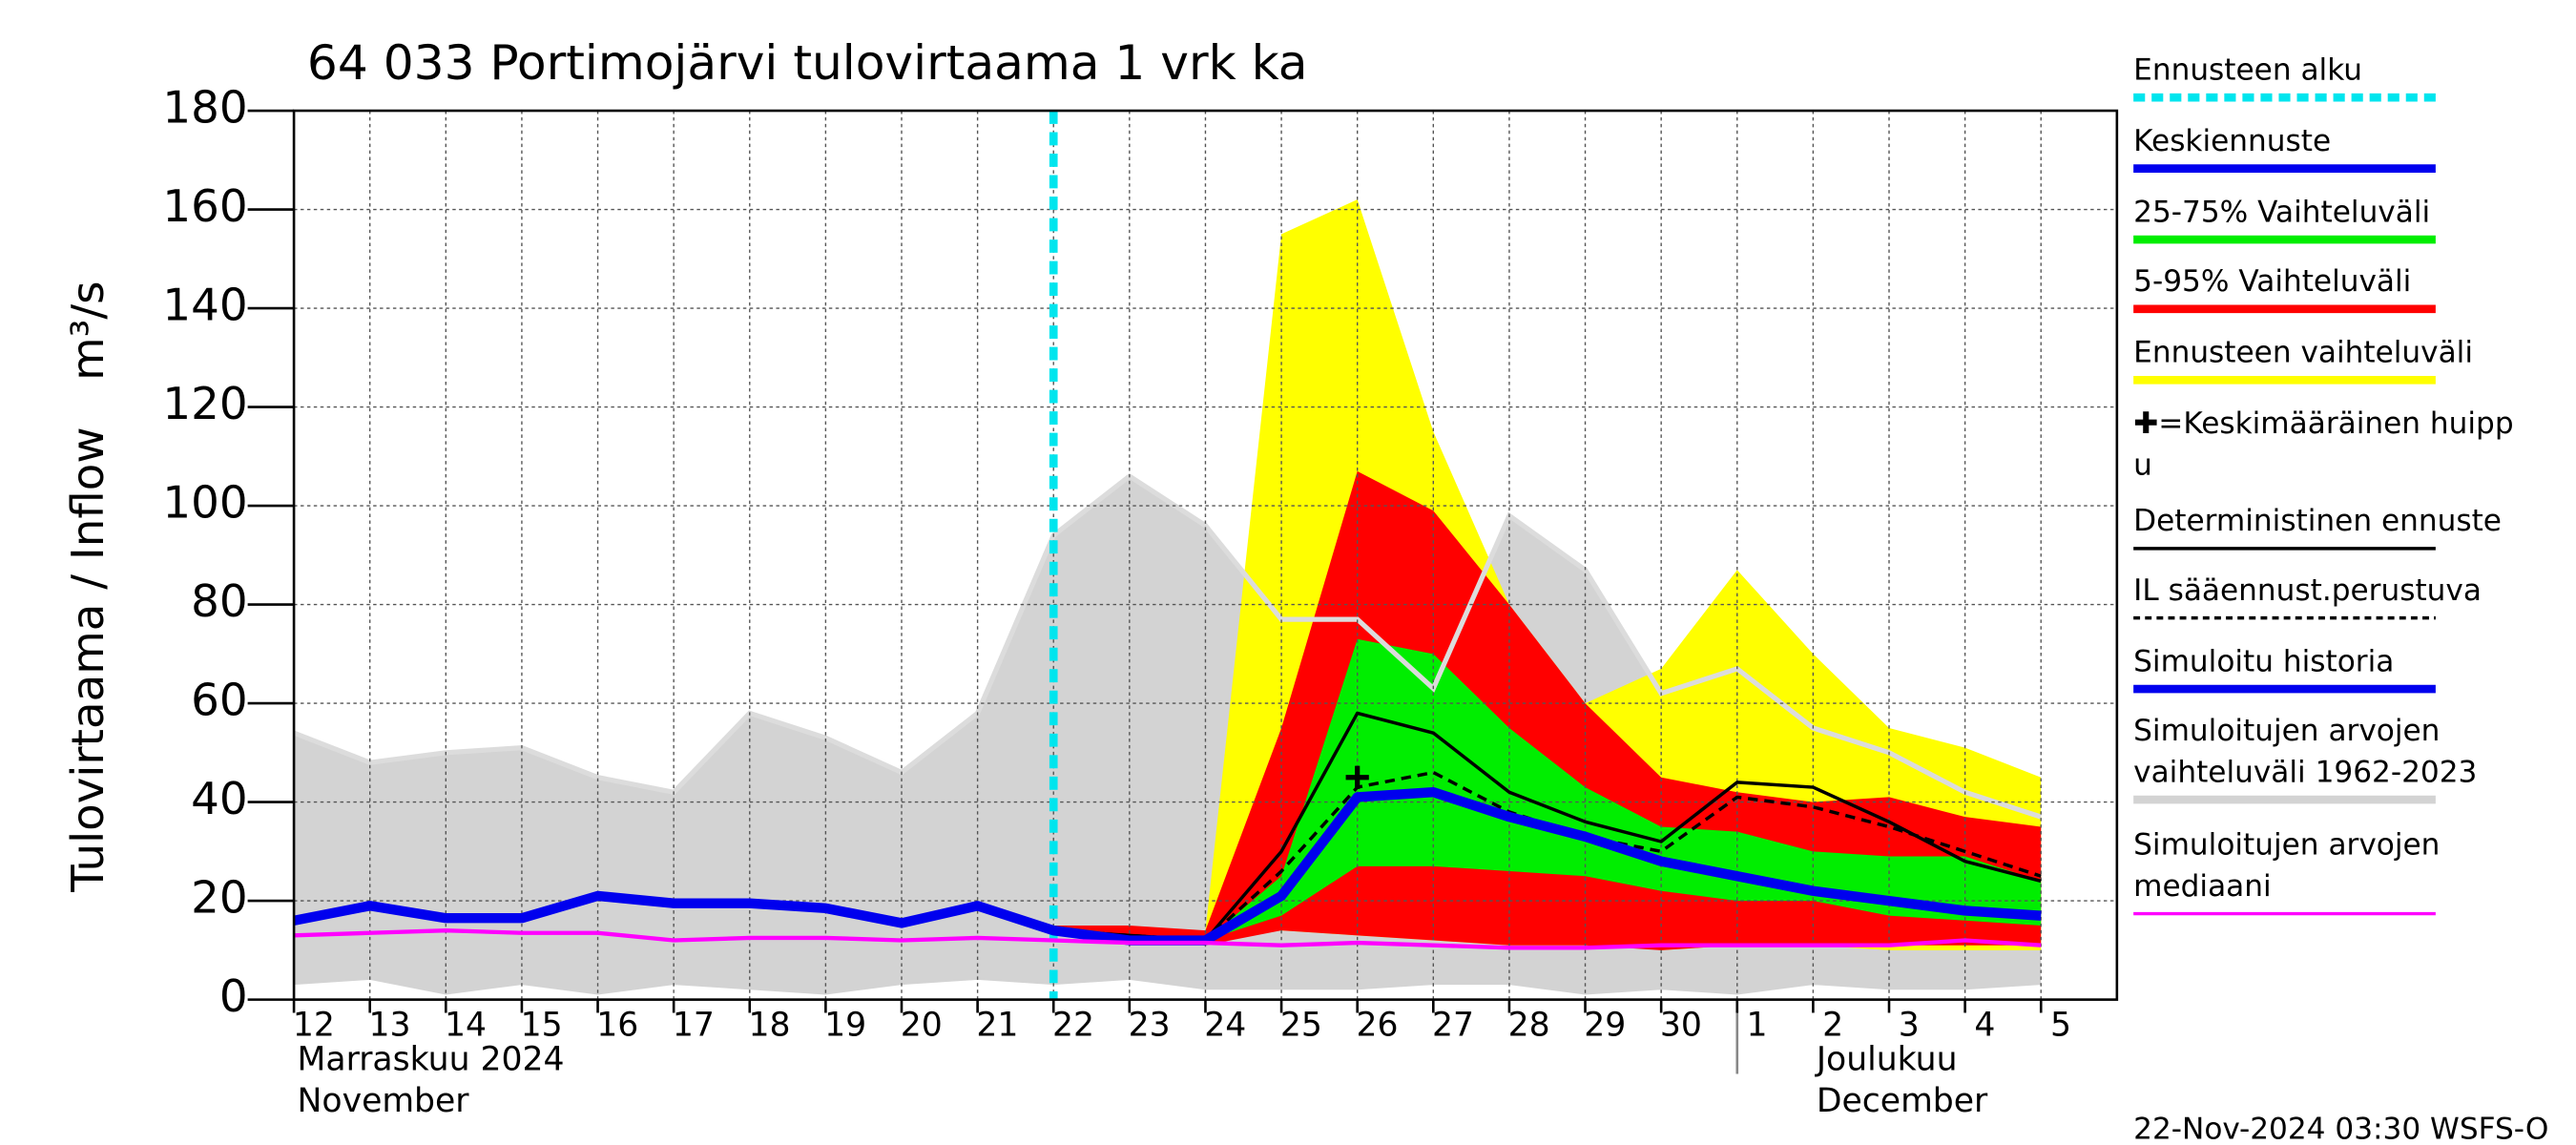 The height and width of the screenshot is (1145, 2576). What do you see at coordinates (204, 404) in the screenshot?
I see `y-tick-label: 120` at bounding box center [204, 404].